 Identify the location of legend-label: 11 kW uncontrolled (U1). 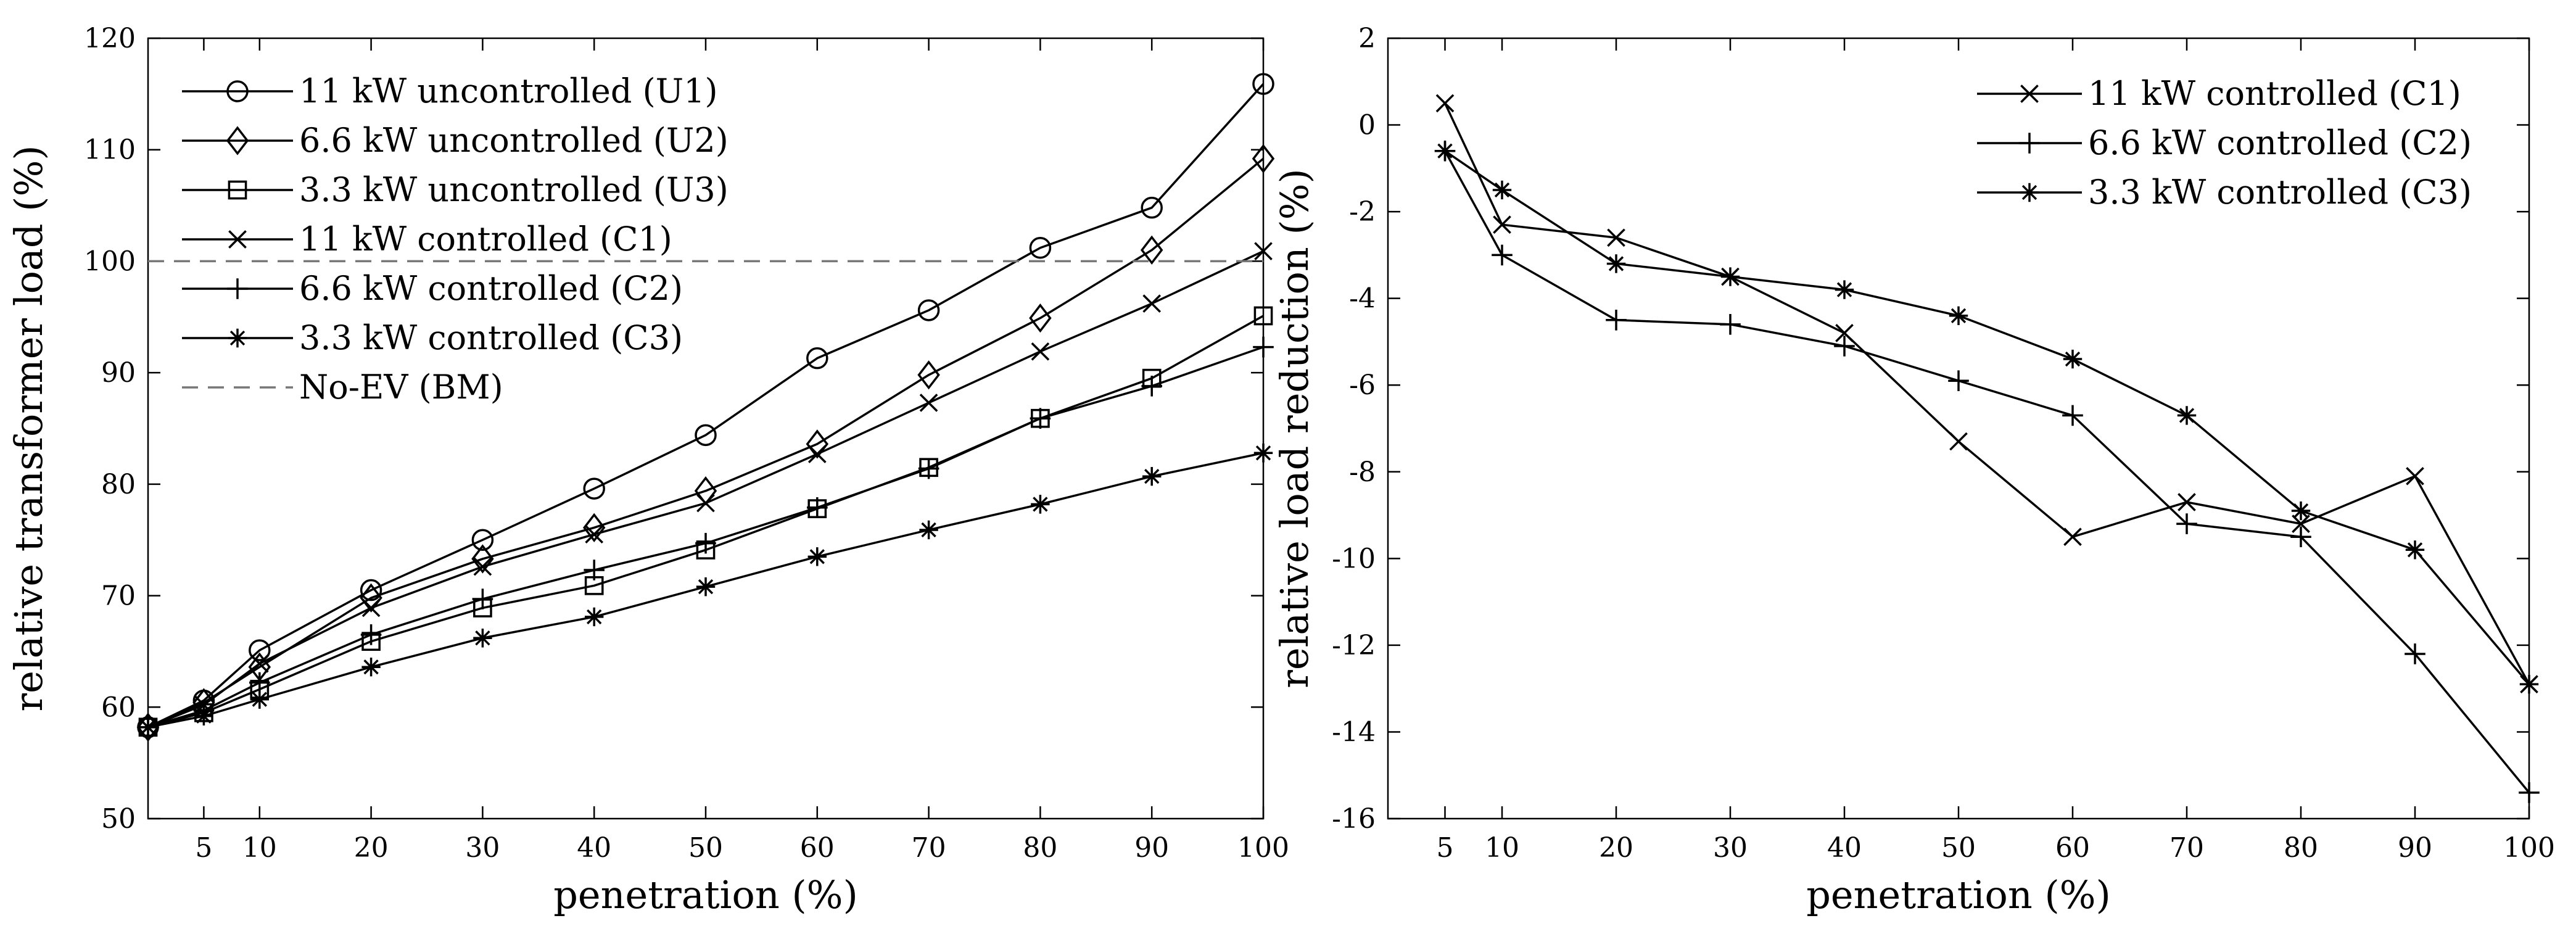
(508, 91).